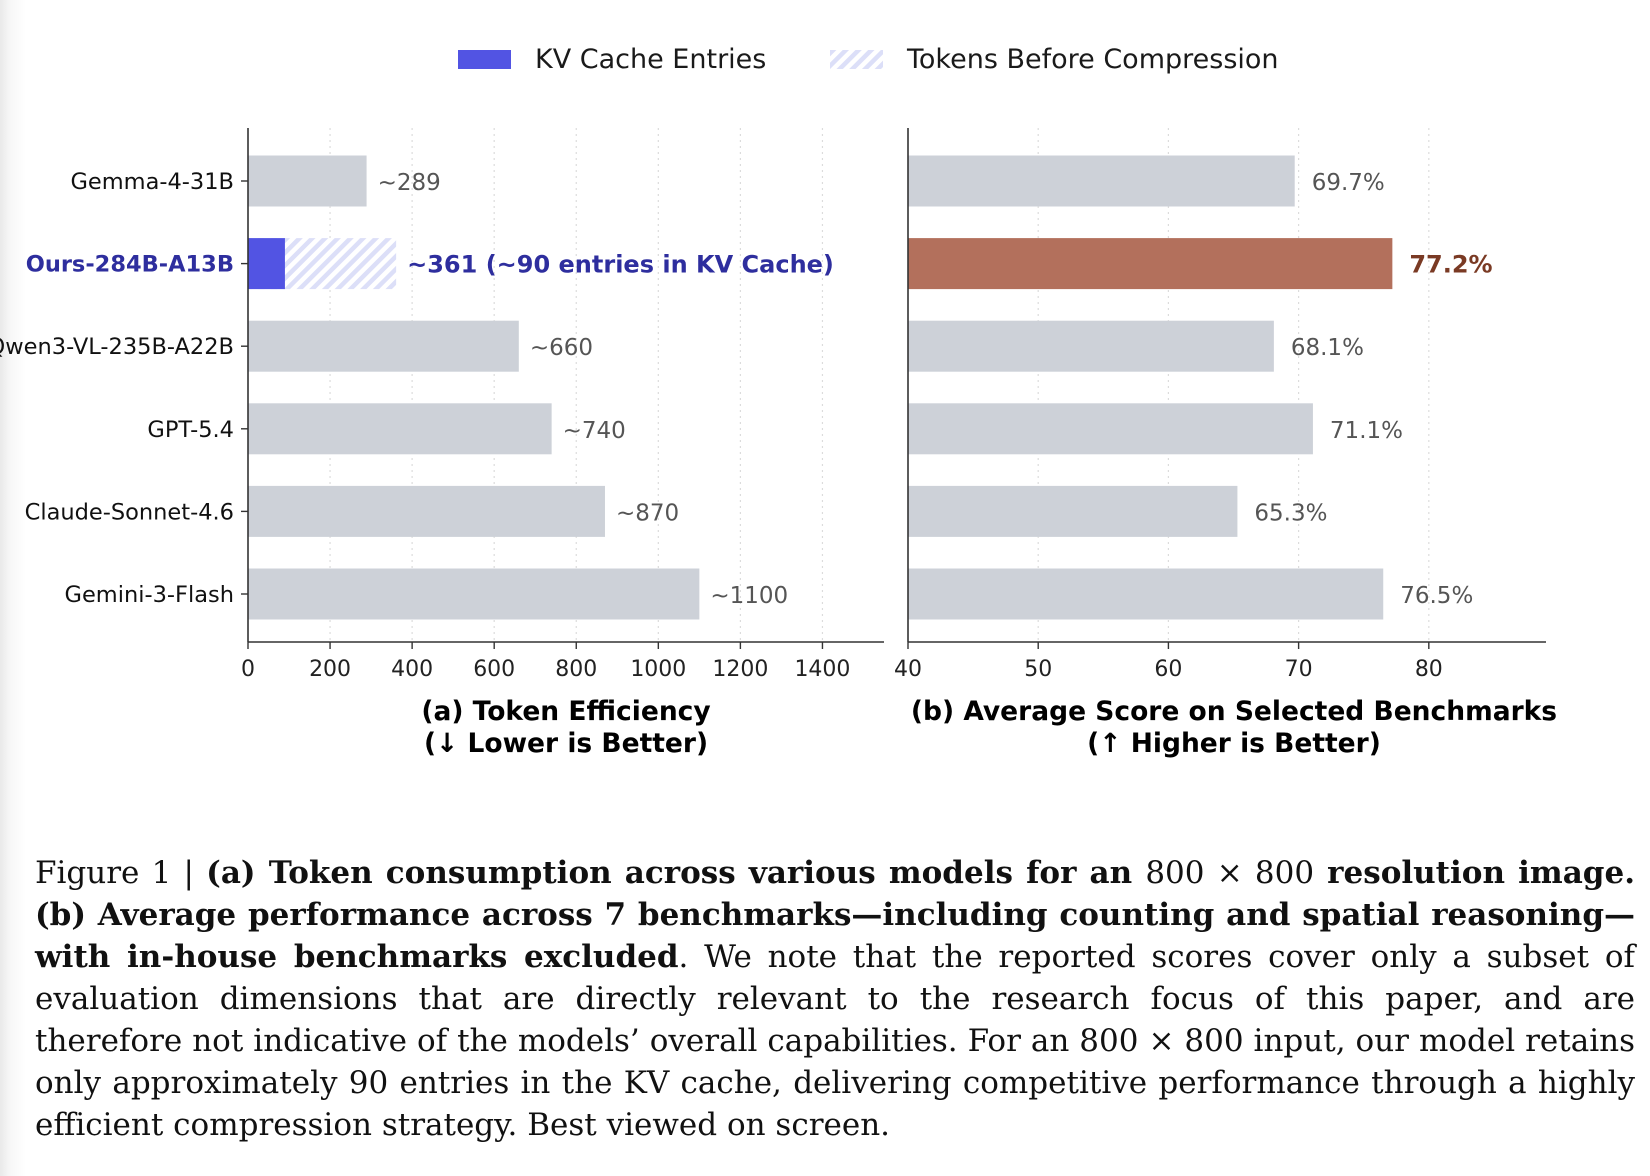 This screenshot has width=1650, height=1176. I want to click on x-tick-label: 0, so click(248, 669).